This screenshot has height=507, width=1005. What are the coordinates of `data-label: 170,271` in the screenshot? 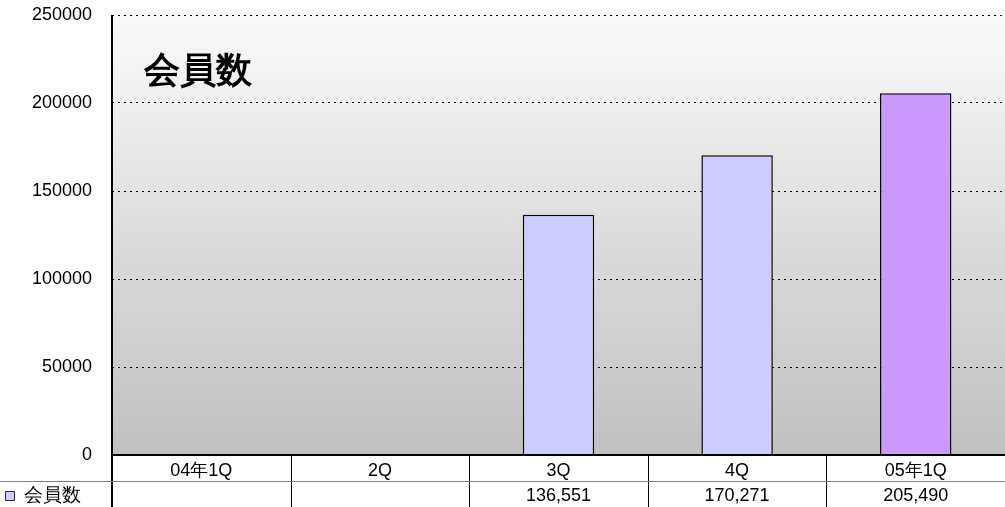 It's located at (737, 494).